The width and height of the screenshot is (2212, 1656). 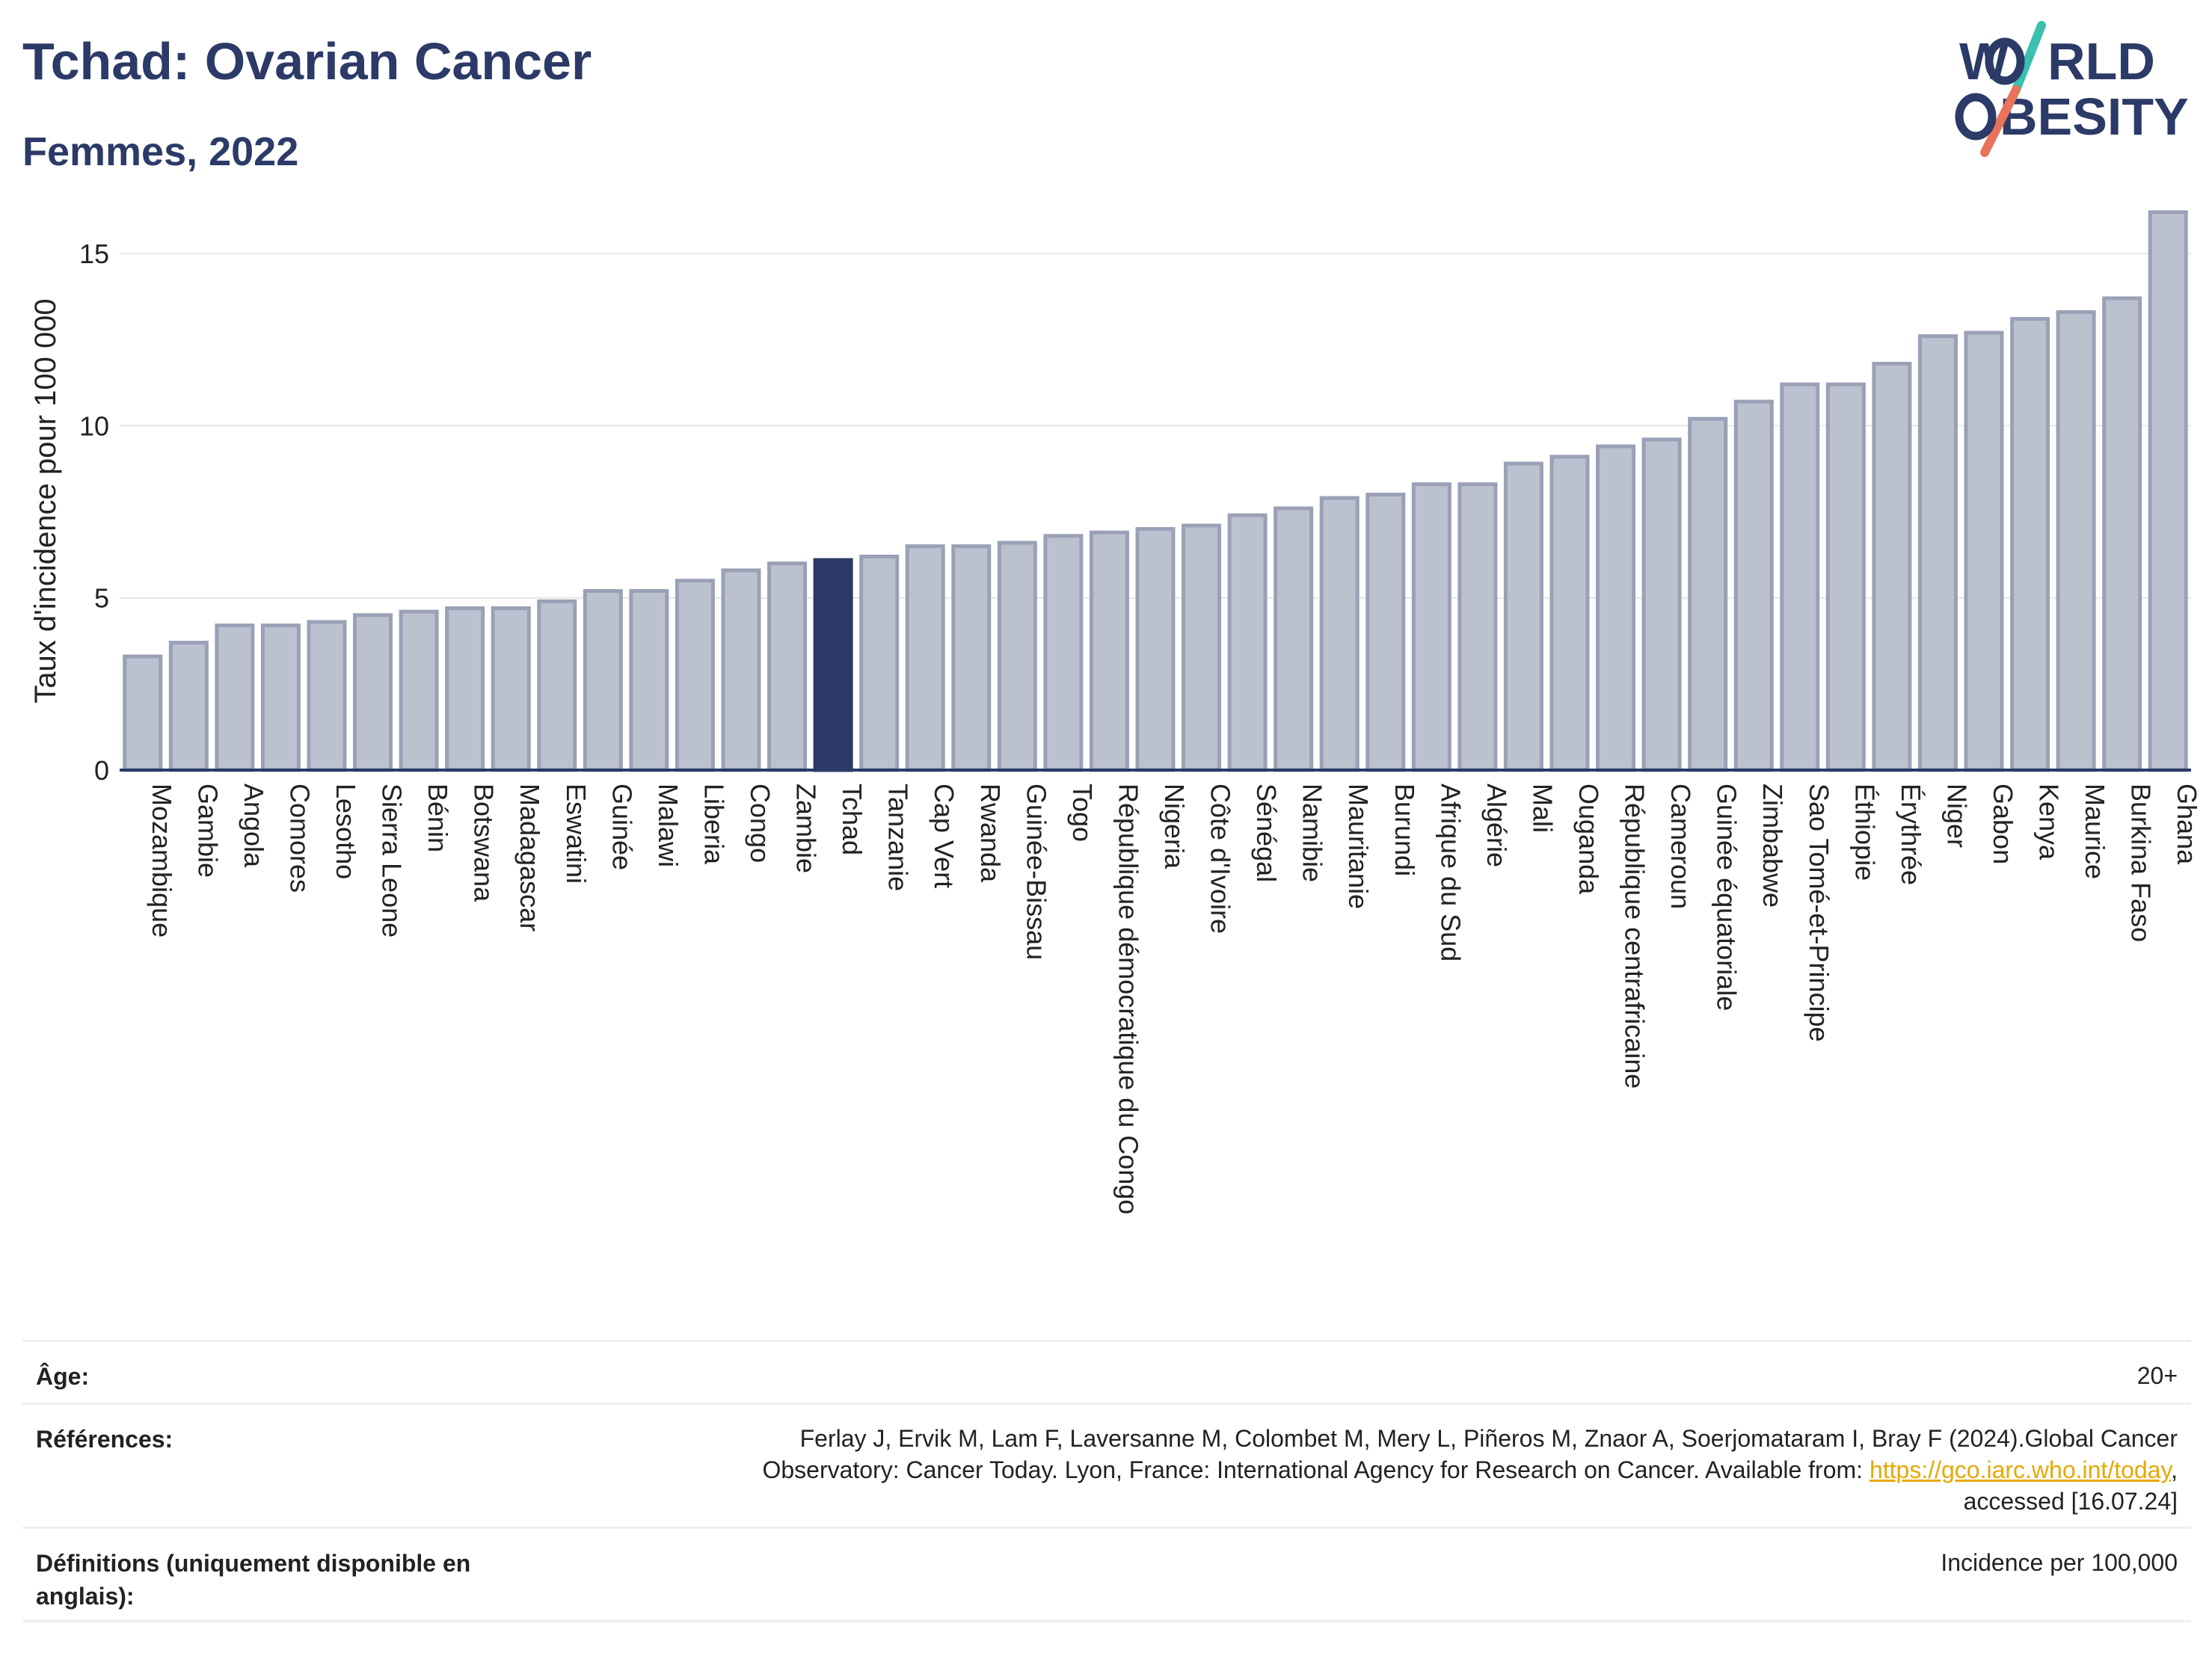 I want to click on x-tick-label: Nigeria, so click(x=1174, y=826).